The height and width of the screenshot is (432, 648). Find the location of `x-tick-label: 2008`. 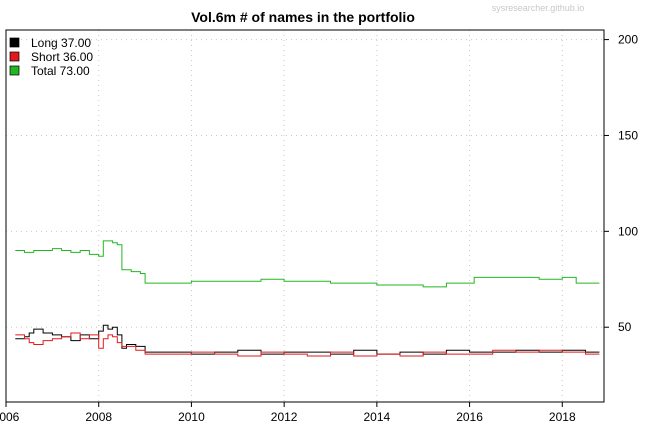

x-tick-label: 2008 is located at coordinates (98, 417).